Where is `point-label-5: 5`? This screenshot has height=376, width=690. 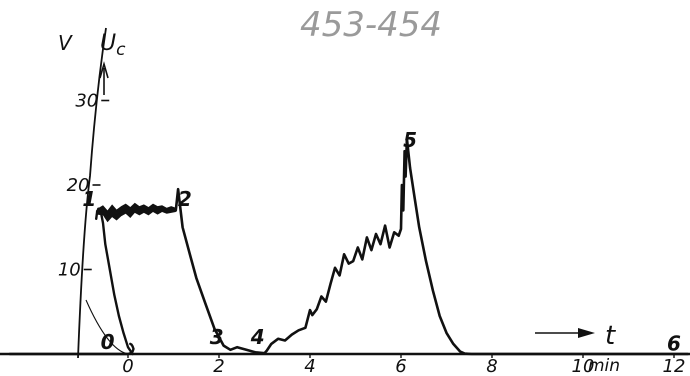 point-label-5: 5 is located at coordinates (410, 140).